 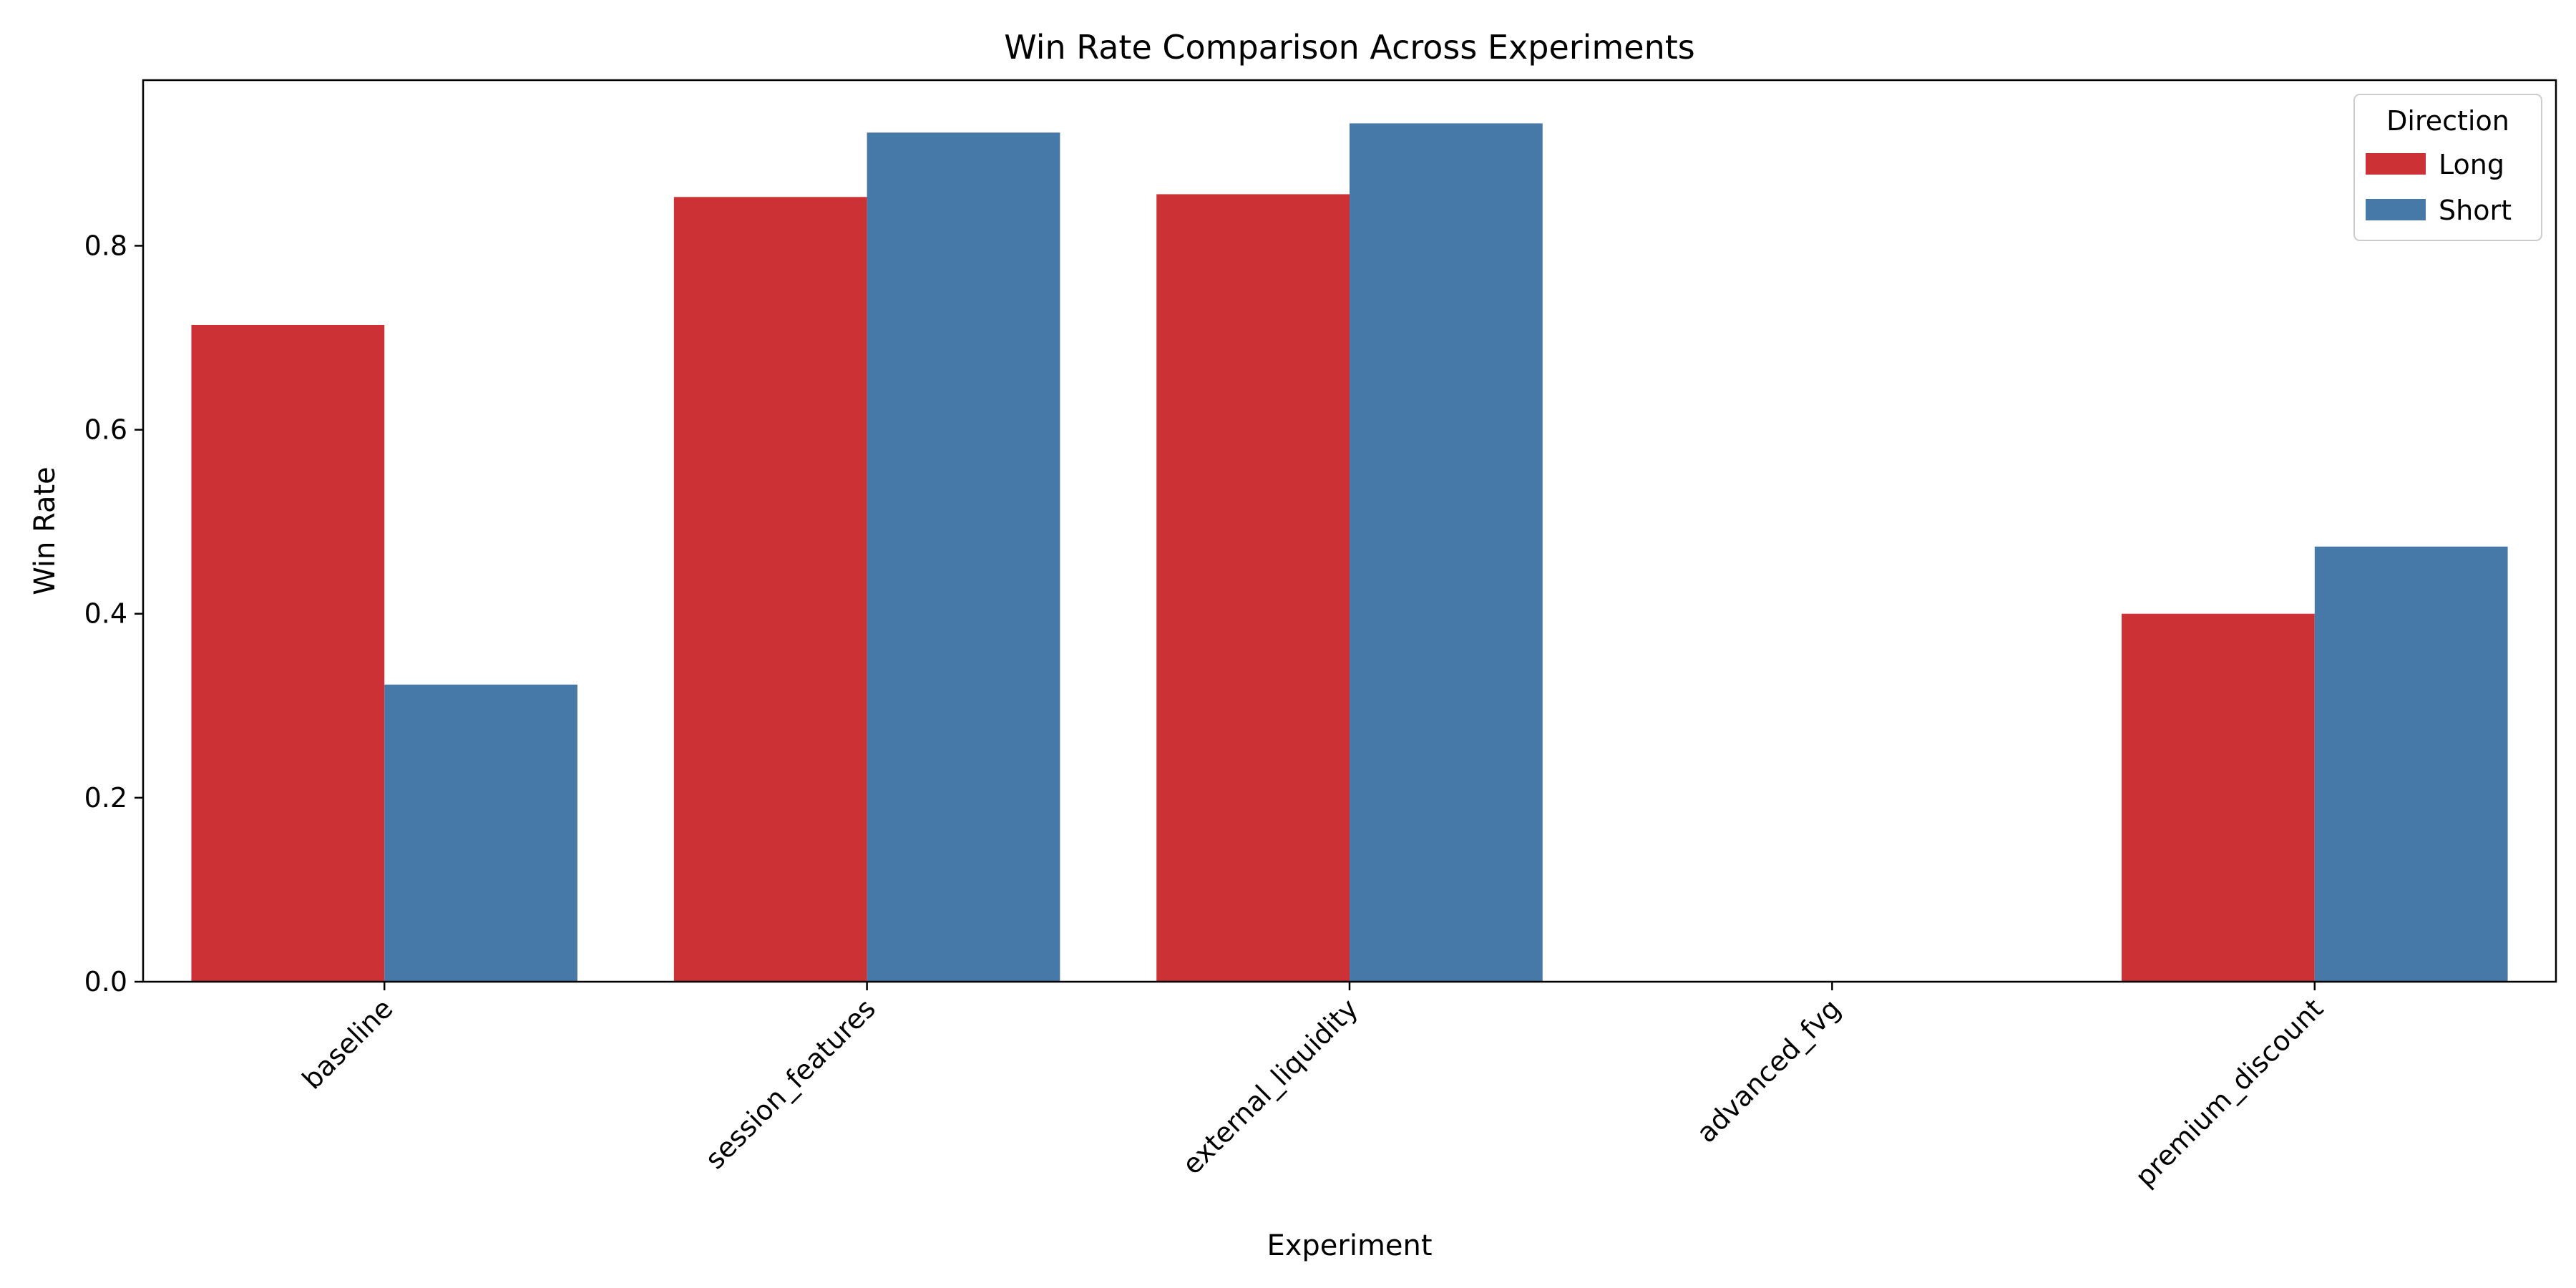 I want to click on legend: Direction Long Short, so click(x=2447, y=167).